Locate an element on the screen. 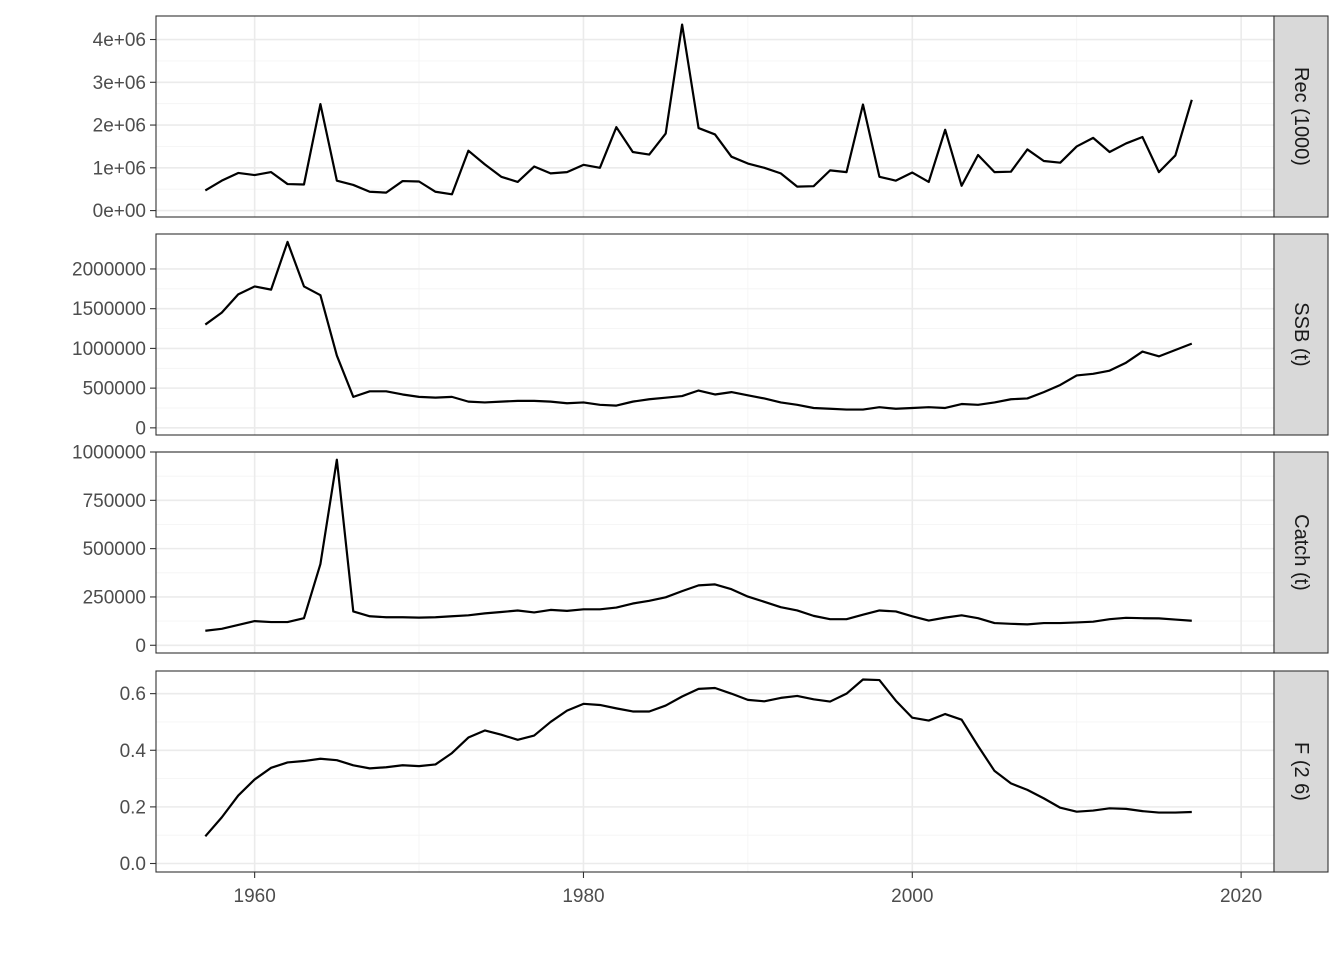 The width and height of the screenshot is (1344, 960). y-tick-label: 3e+06 is located at coordinates (119, 83).